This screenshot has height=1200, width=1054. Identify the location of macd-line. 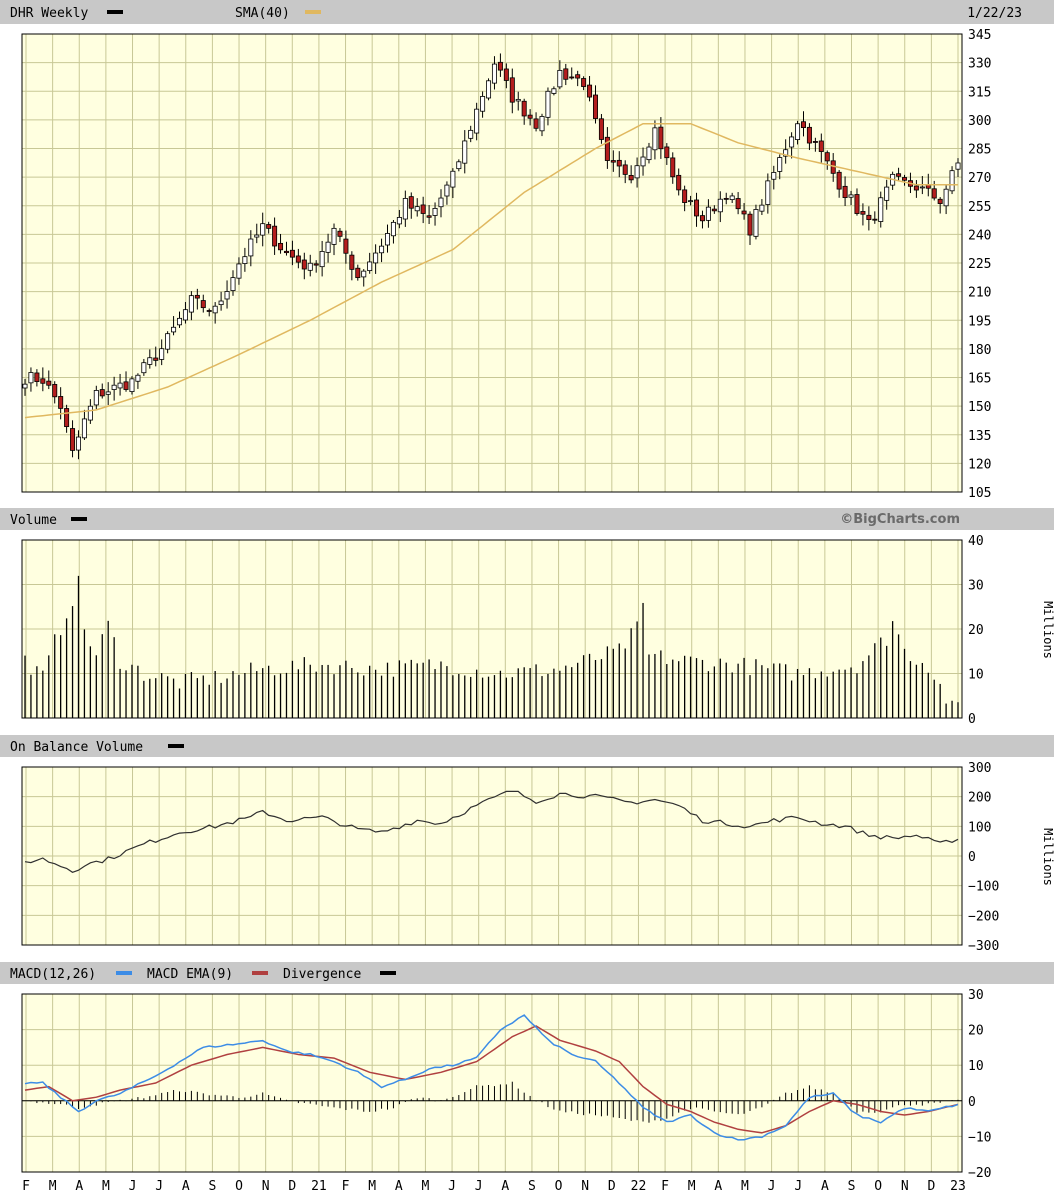
(491, 1077).